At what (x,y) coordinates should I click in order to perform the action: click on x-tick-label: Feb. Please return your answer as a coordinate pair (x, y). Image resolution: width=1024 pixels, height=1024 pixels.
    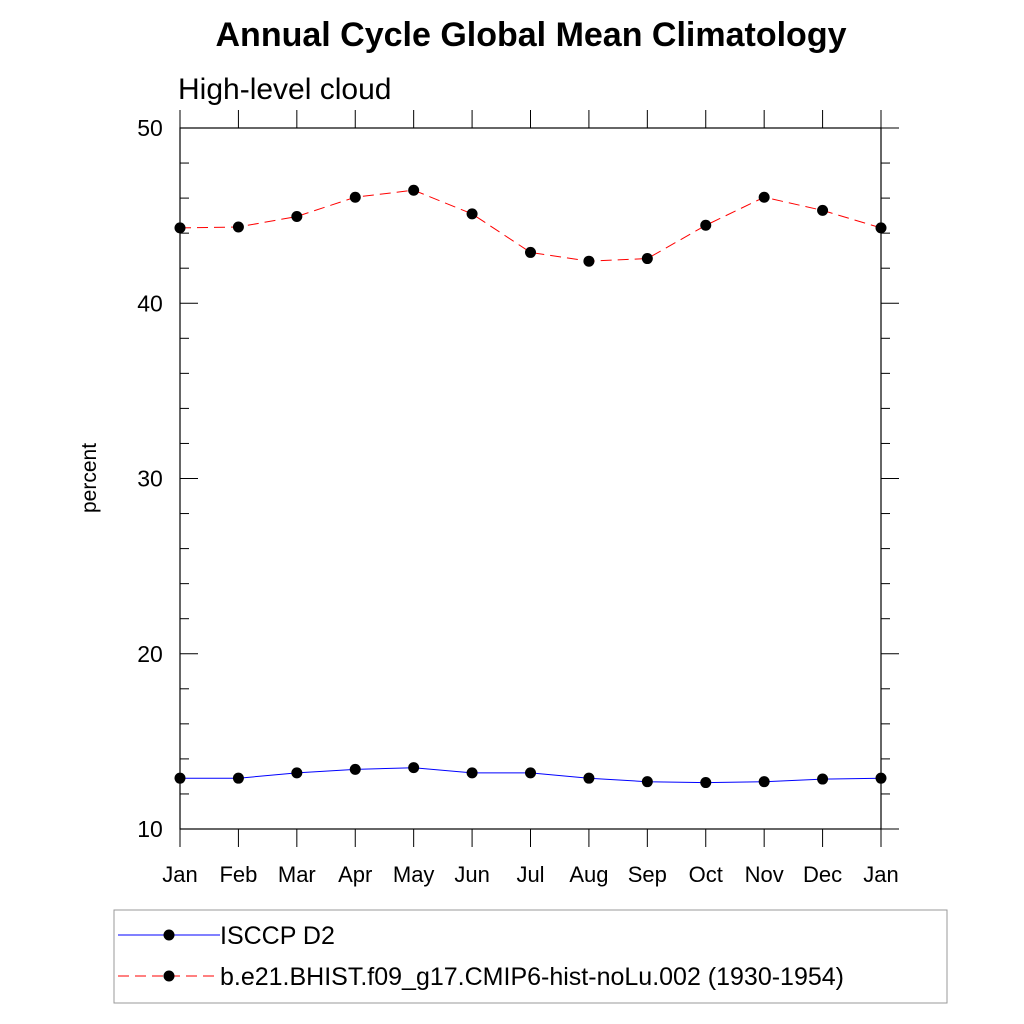
    Looking at the image, I should click on (238, 874).